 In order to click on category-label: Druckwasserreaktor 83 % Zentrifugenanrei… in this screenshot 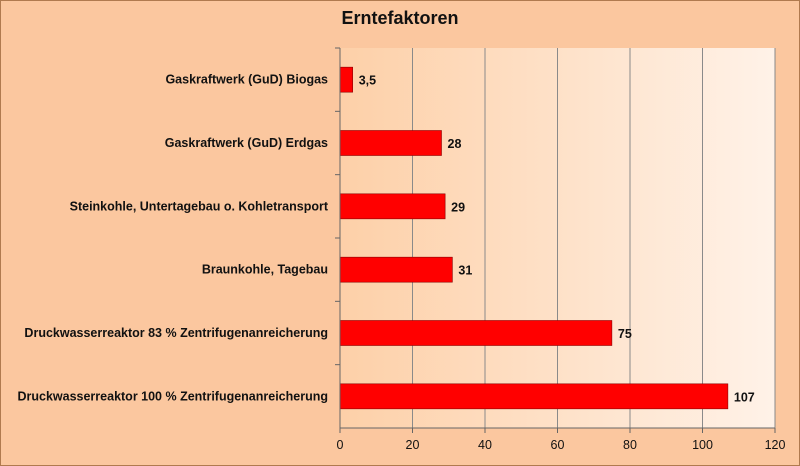, I will do `click(176, 333)`.